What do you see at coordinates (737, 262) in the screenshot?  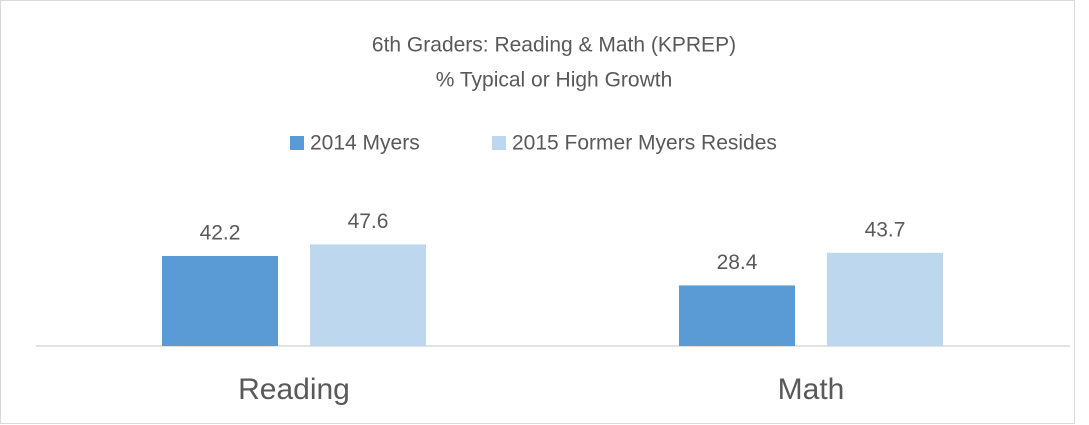 I see `data-label: 28.4` at bounding box center [737, 262].